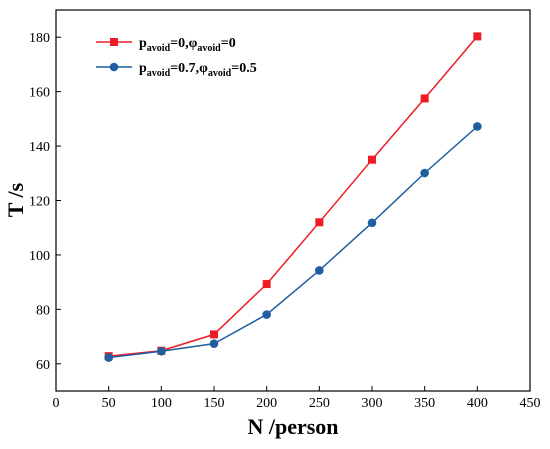 This screenshot has width=550, height=449. Describe the element at coordinates (39, 256) in the screenshot. I see `y-tick-label: 100` at that location.